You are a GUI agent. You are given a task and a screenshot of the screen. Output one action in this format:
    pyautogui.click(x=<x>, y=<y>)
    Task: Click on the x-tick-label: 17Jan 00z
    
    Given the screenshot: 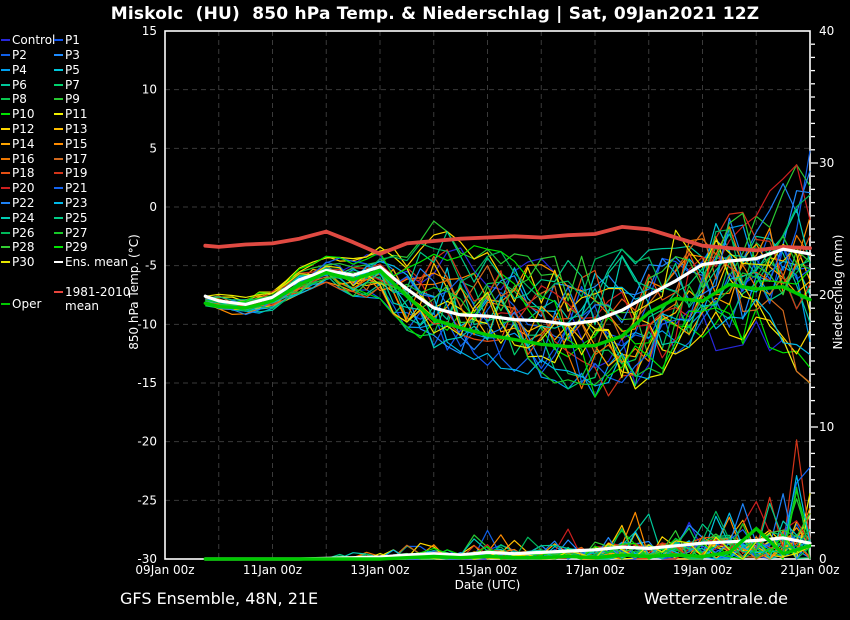 What is the action you would take?
    pyautogui.click(x=594, y=570)
    